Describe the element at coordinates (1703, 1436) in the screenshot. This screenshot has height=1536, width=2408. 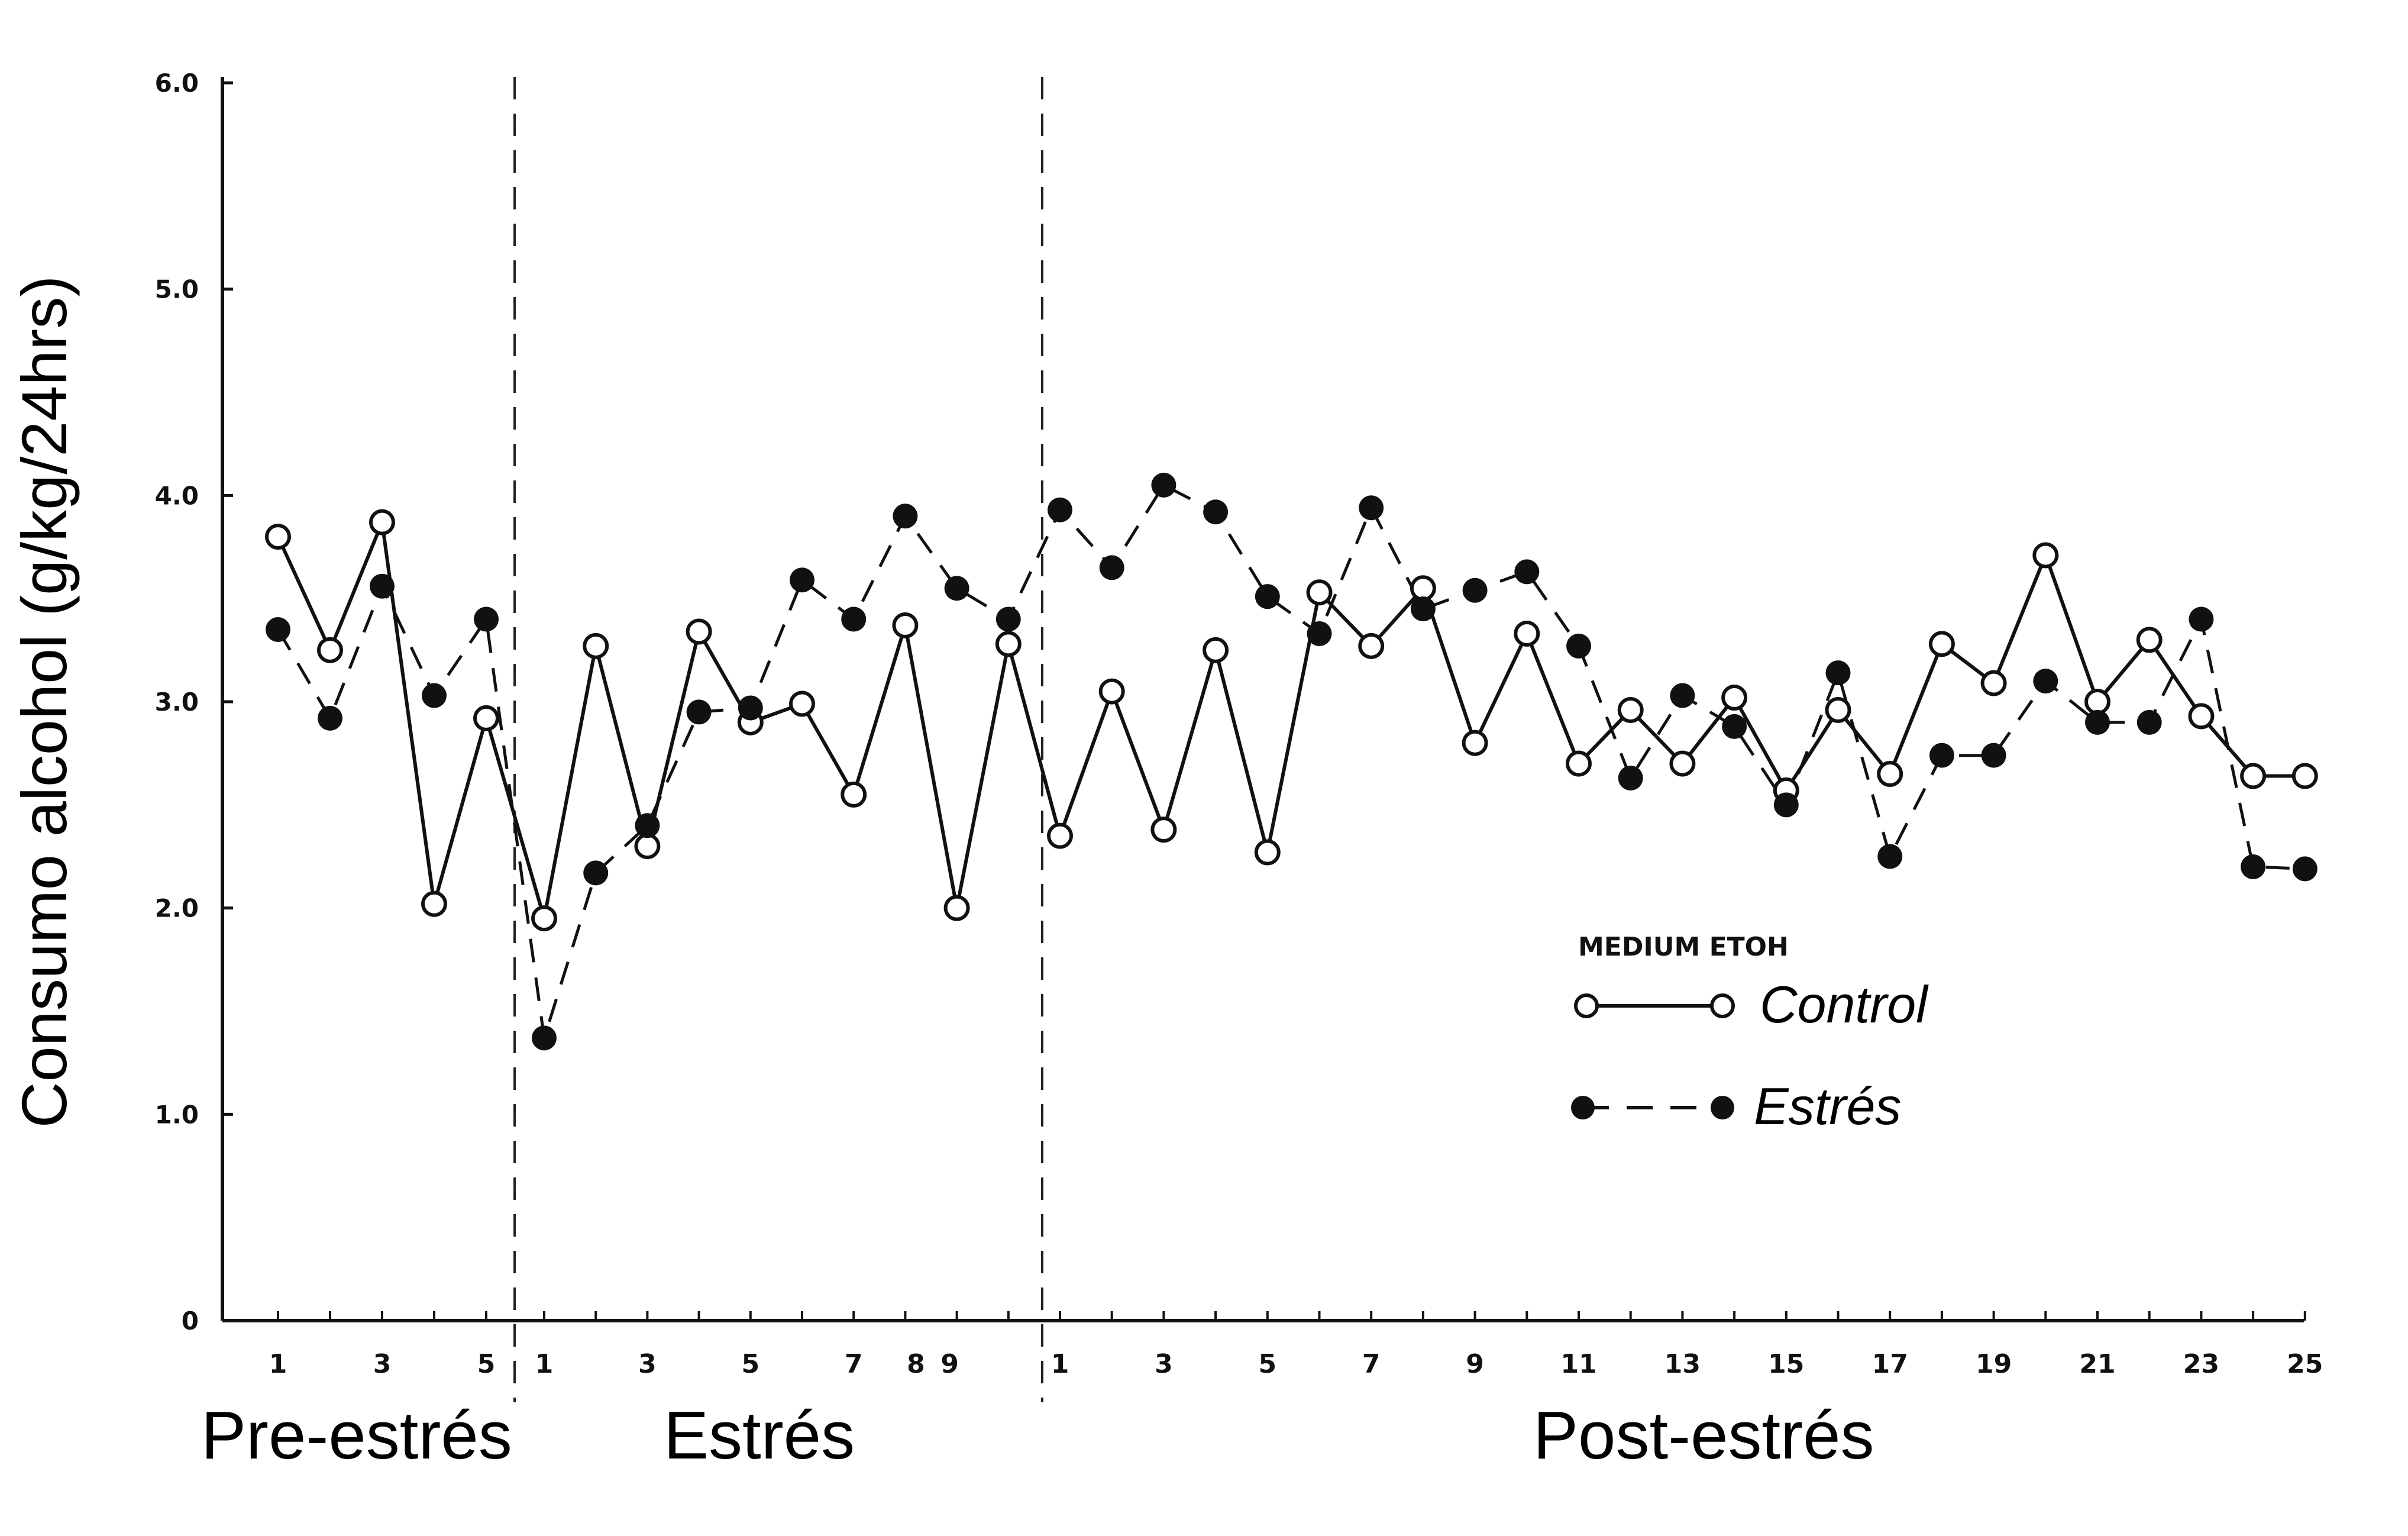
I see `phase-label-post-estres: Post-estrés` at that location.